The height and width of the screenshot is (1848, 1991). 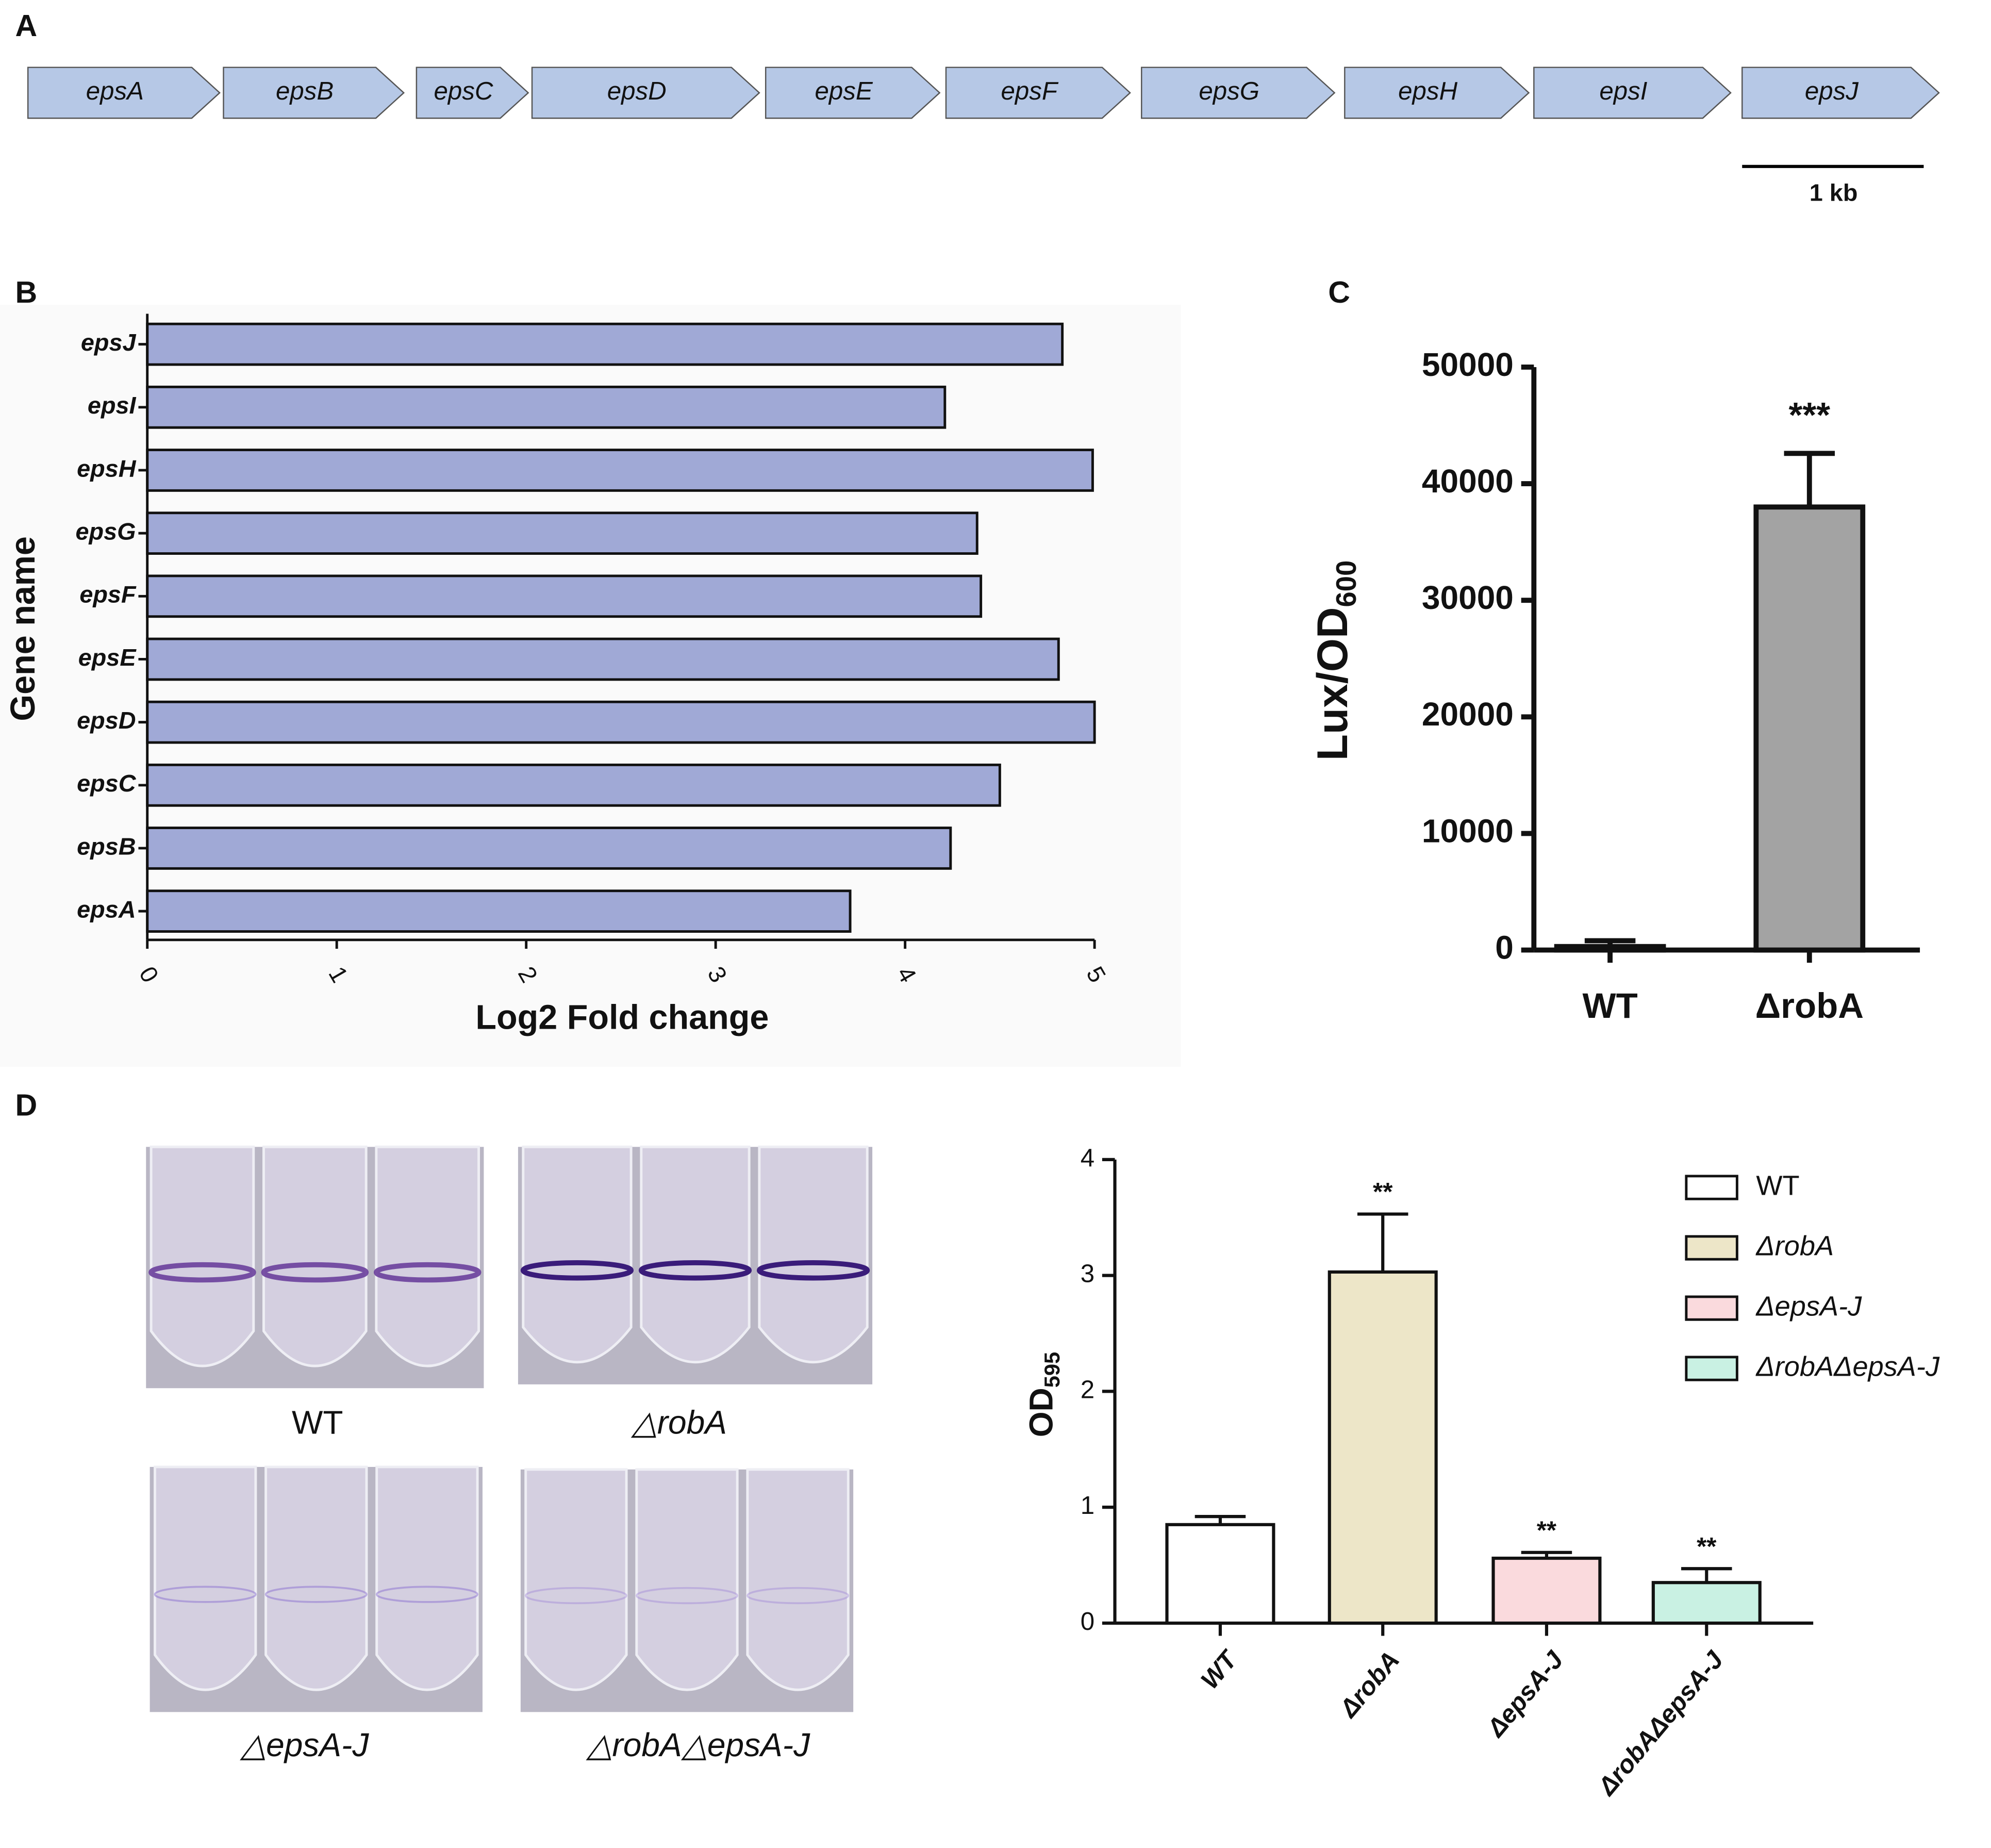 What do you see at coordinates (698, 1744) in the screenshot?
I see `photo-label: △robA△epsA-J` at bounding box center [698, 1744].